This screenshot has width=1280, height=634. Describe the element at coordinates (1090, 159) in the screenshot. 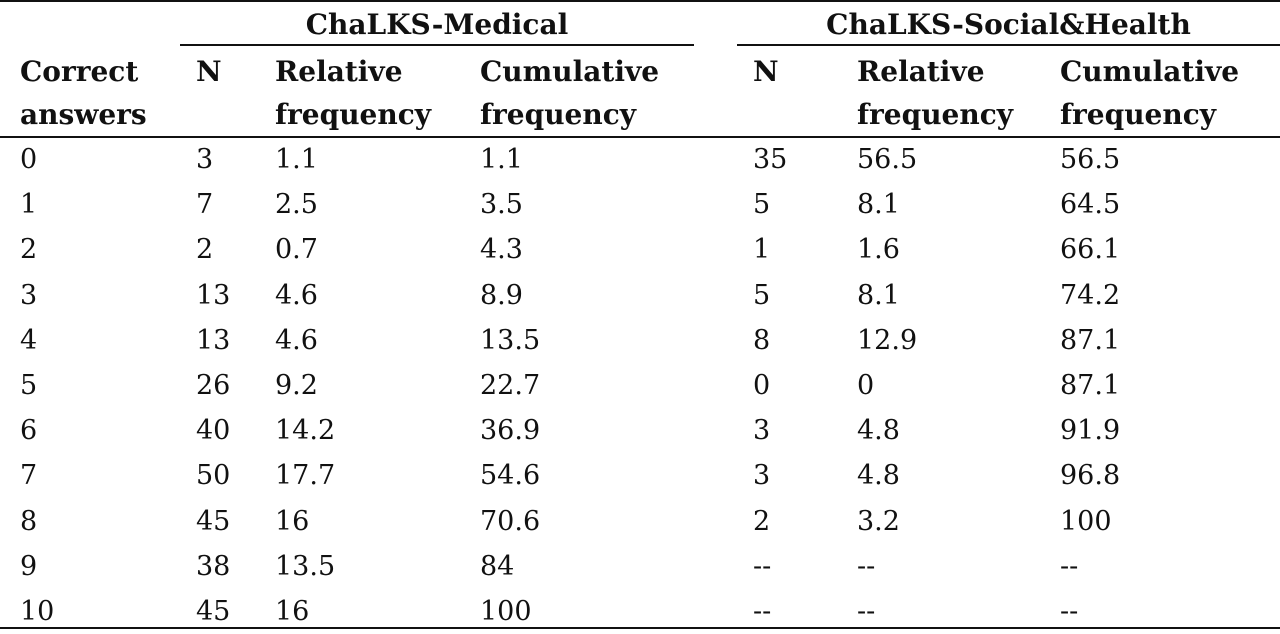

I see `cell-cumulative-frequency-social-health: 56.5` at that location.